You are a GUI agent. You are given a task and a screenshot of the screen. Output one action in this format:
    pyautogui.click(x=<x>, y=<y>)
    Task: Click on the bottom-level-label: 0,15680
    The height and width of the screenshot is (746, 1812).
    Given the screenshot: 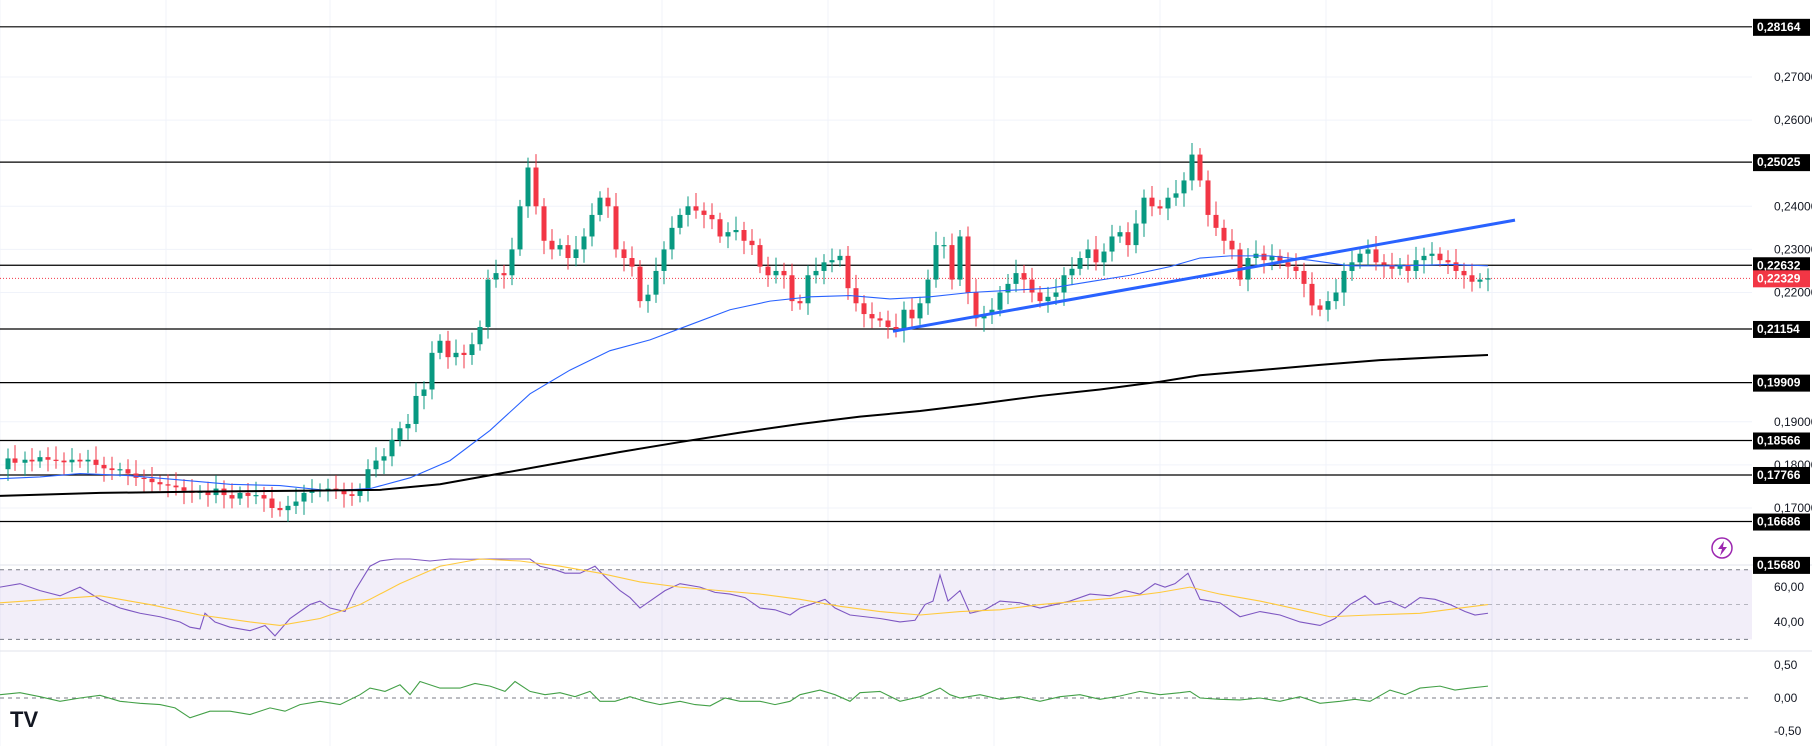 What is the action you would take?
    pyautogui.click(x=1779, y=565)
    